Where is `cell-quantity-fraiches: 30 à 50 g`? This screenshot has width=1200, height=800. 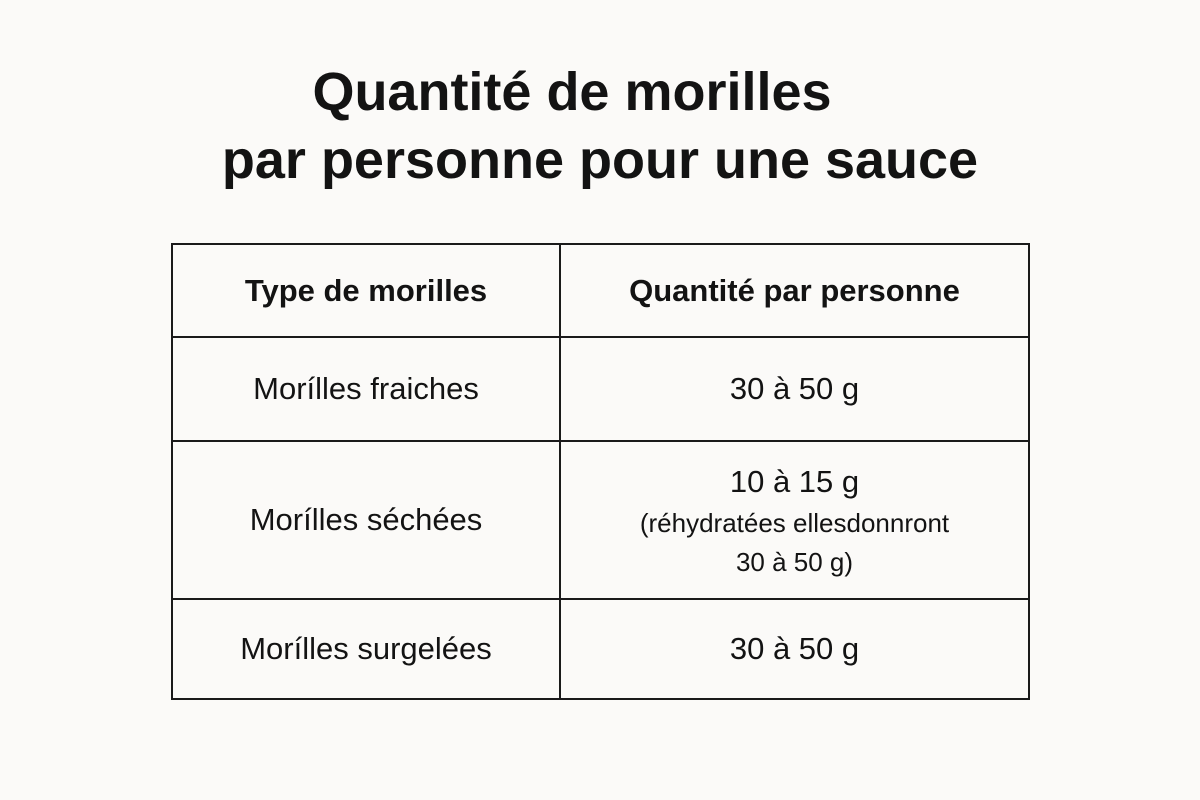
cell-quantity-fraiches: 30 à 50 g is located at coordinates (794, 389).